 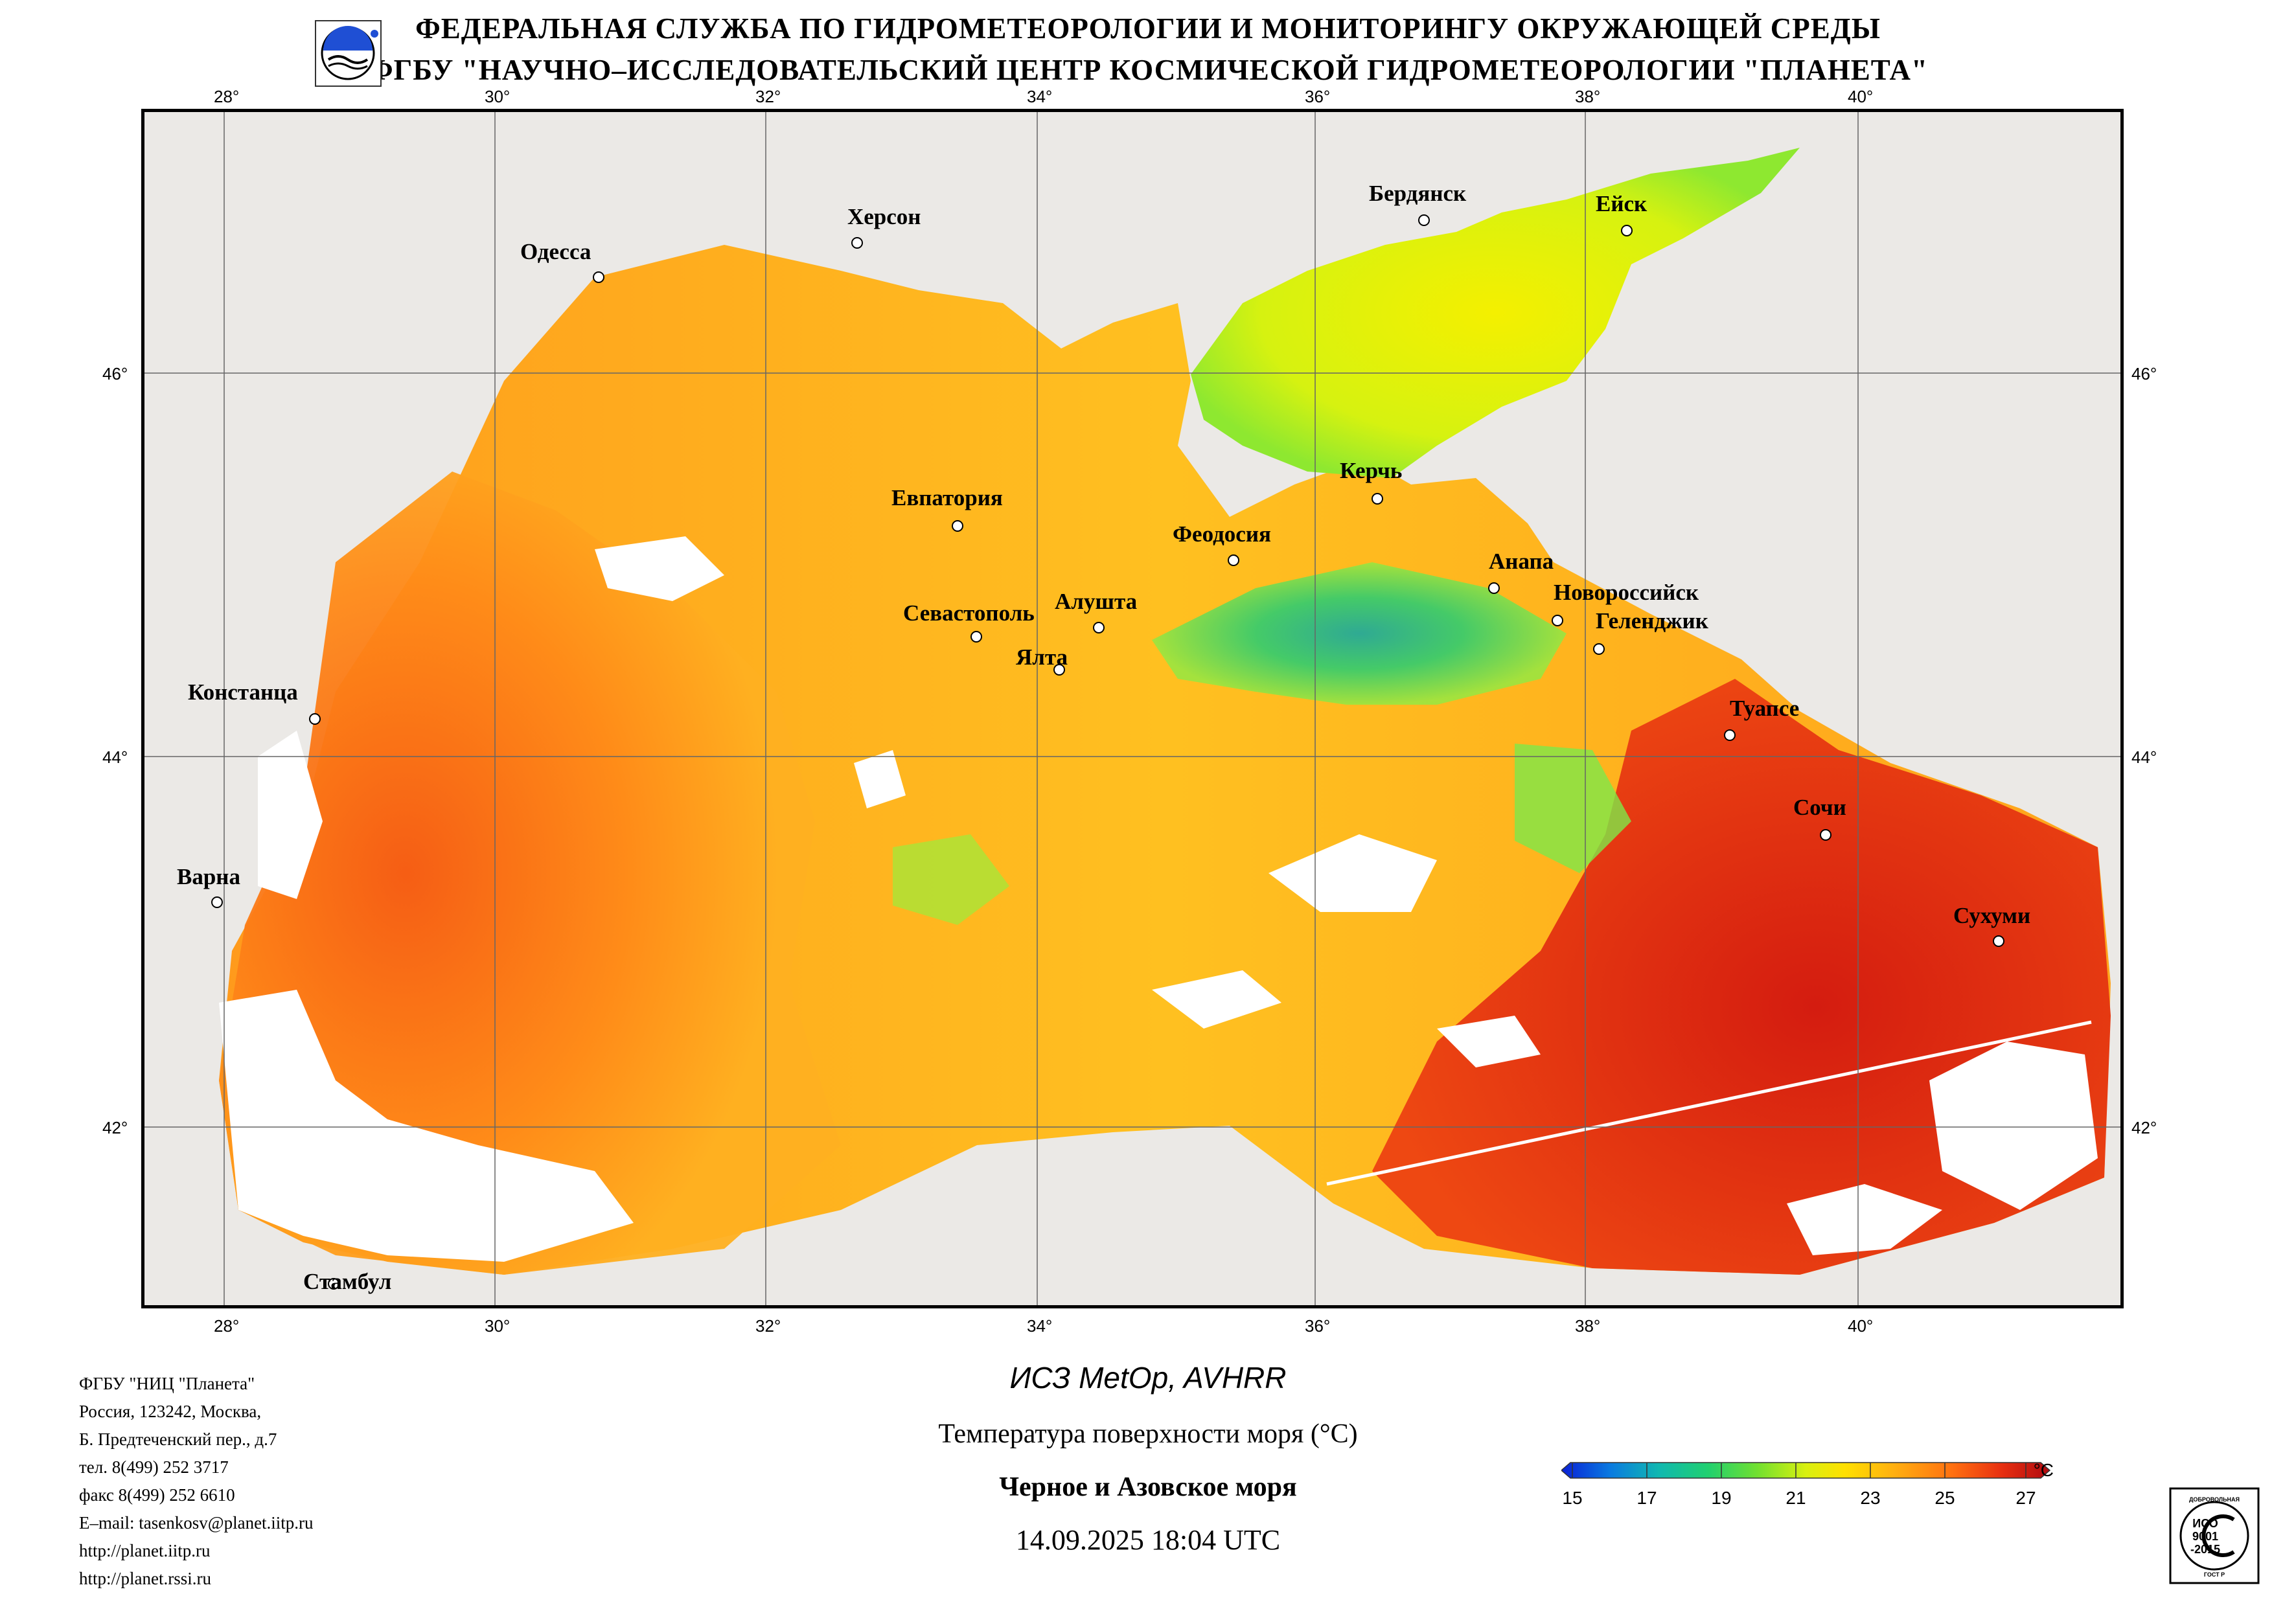 What do you see at coordinates (170, 1411) in the screenshot?
I see `org-line: Россия, 123242, Москва,` at bounding box center [170, 1411].